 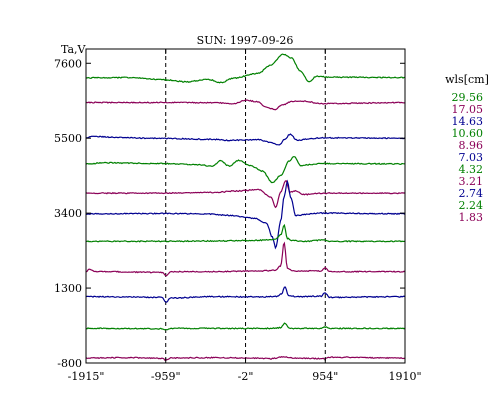 What do you see at coordinates (245, 68) in the screenshot?
I see `series-line-29.56` at bounding box center [245, 68].